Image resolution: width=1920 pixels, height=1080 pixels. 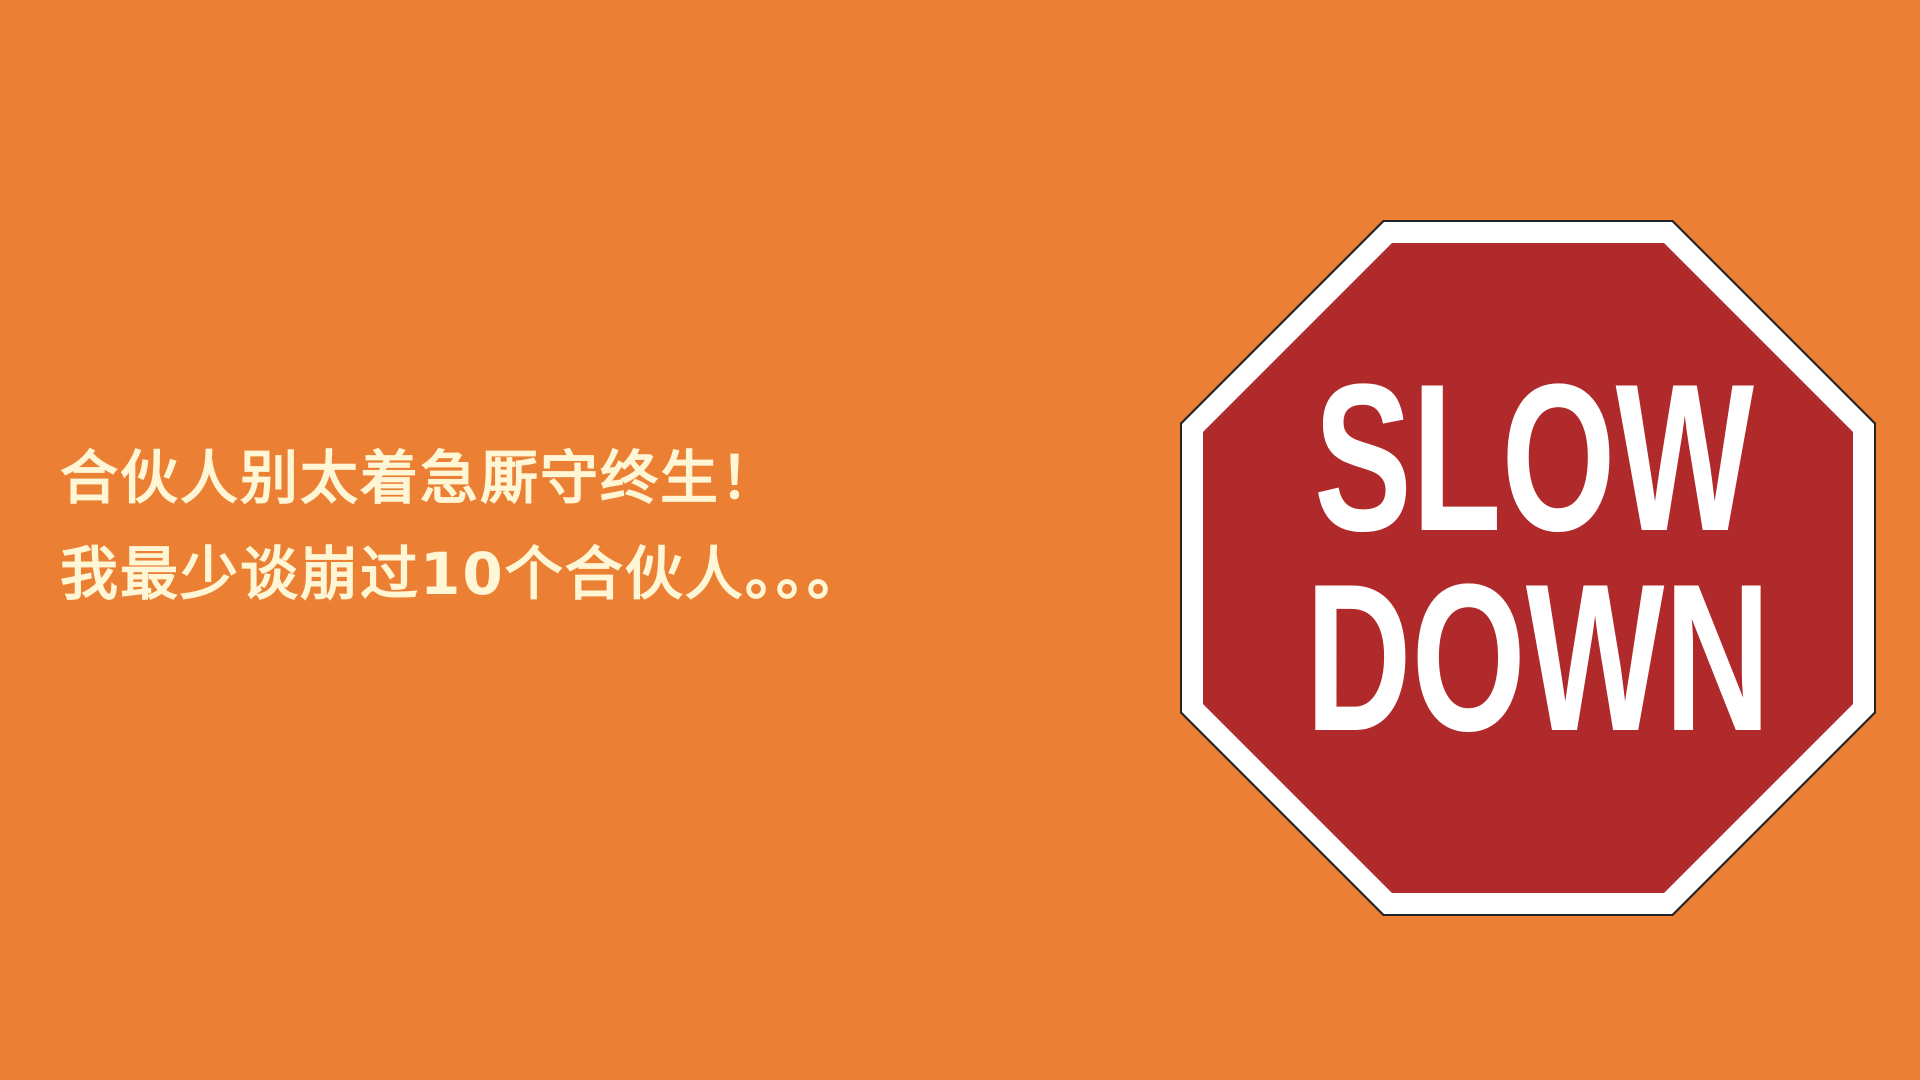 I want to click on sign-text-slow: SLOW, so click(x=1534, y=457).